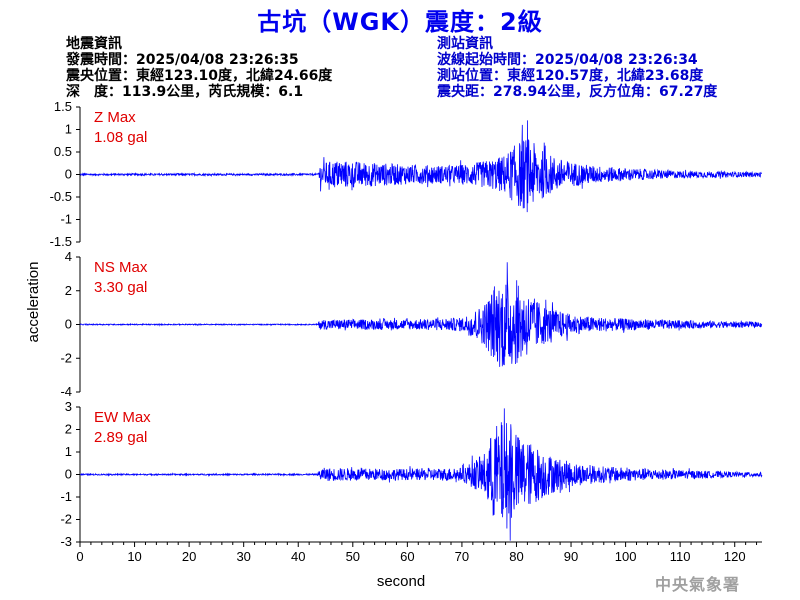 Image resolution: width=800 pixels, height=600 pixels. What do you see at coordinates (353, 556) in the screenshot?
I see `x-tick-label: 50` at bounding box center [353, 556].